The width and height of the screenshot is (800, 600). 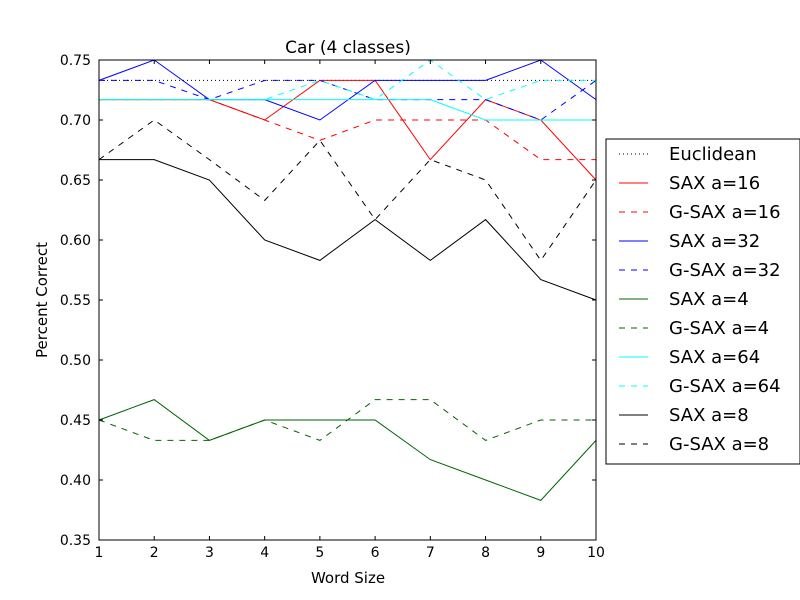 What do you see at coordinates (348, 48) in the screenshot?
I see `chart-title: Car (4 classes)` at bounding box center [348, 48].